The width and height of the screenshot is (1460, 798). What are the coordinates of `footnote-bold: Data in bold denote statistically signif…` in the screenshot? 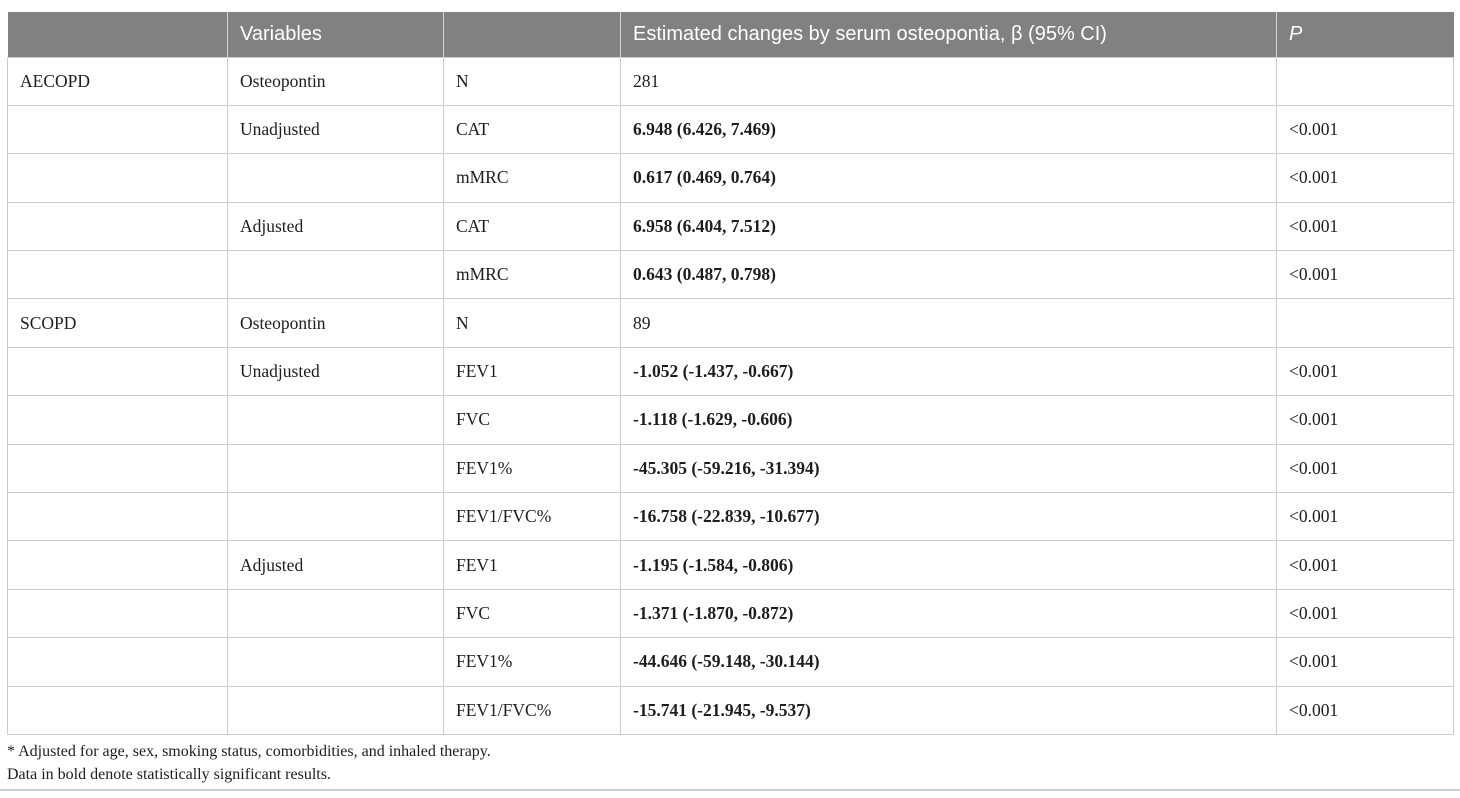 It's located at (169, 774).